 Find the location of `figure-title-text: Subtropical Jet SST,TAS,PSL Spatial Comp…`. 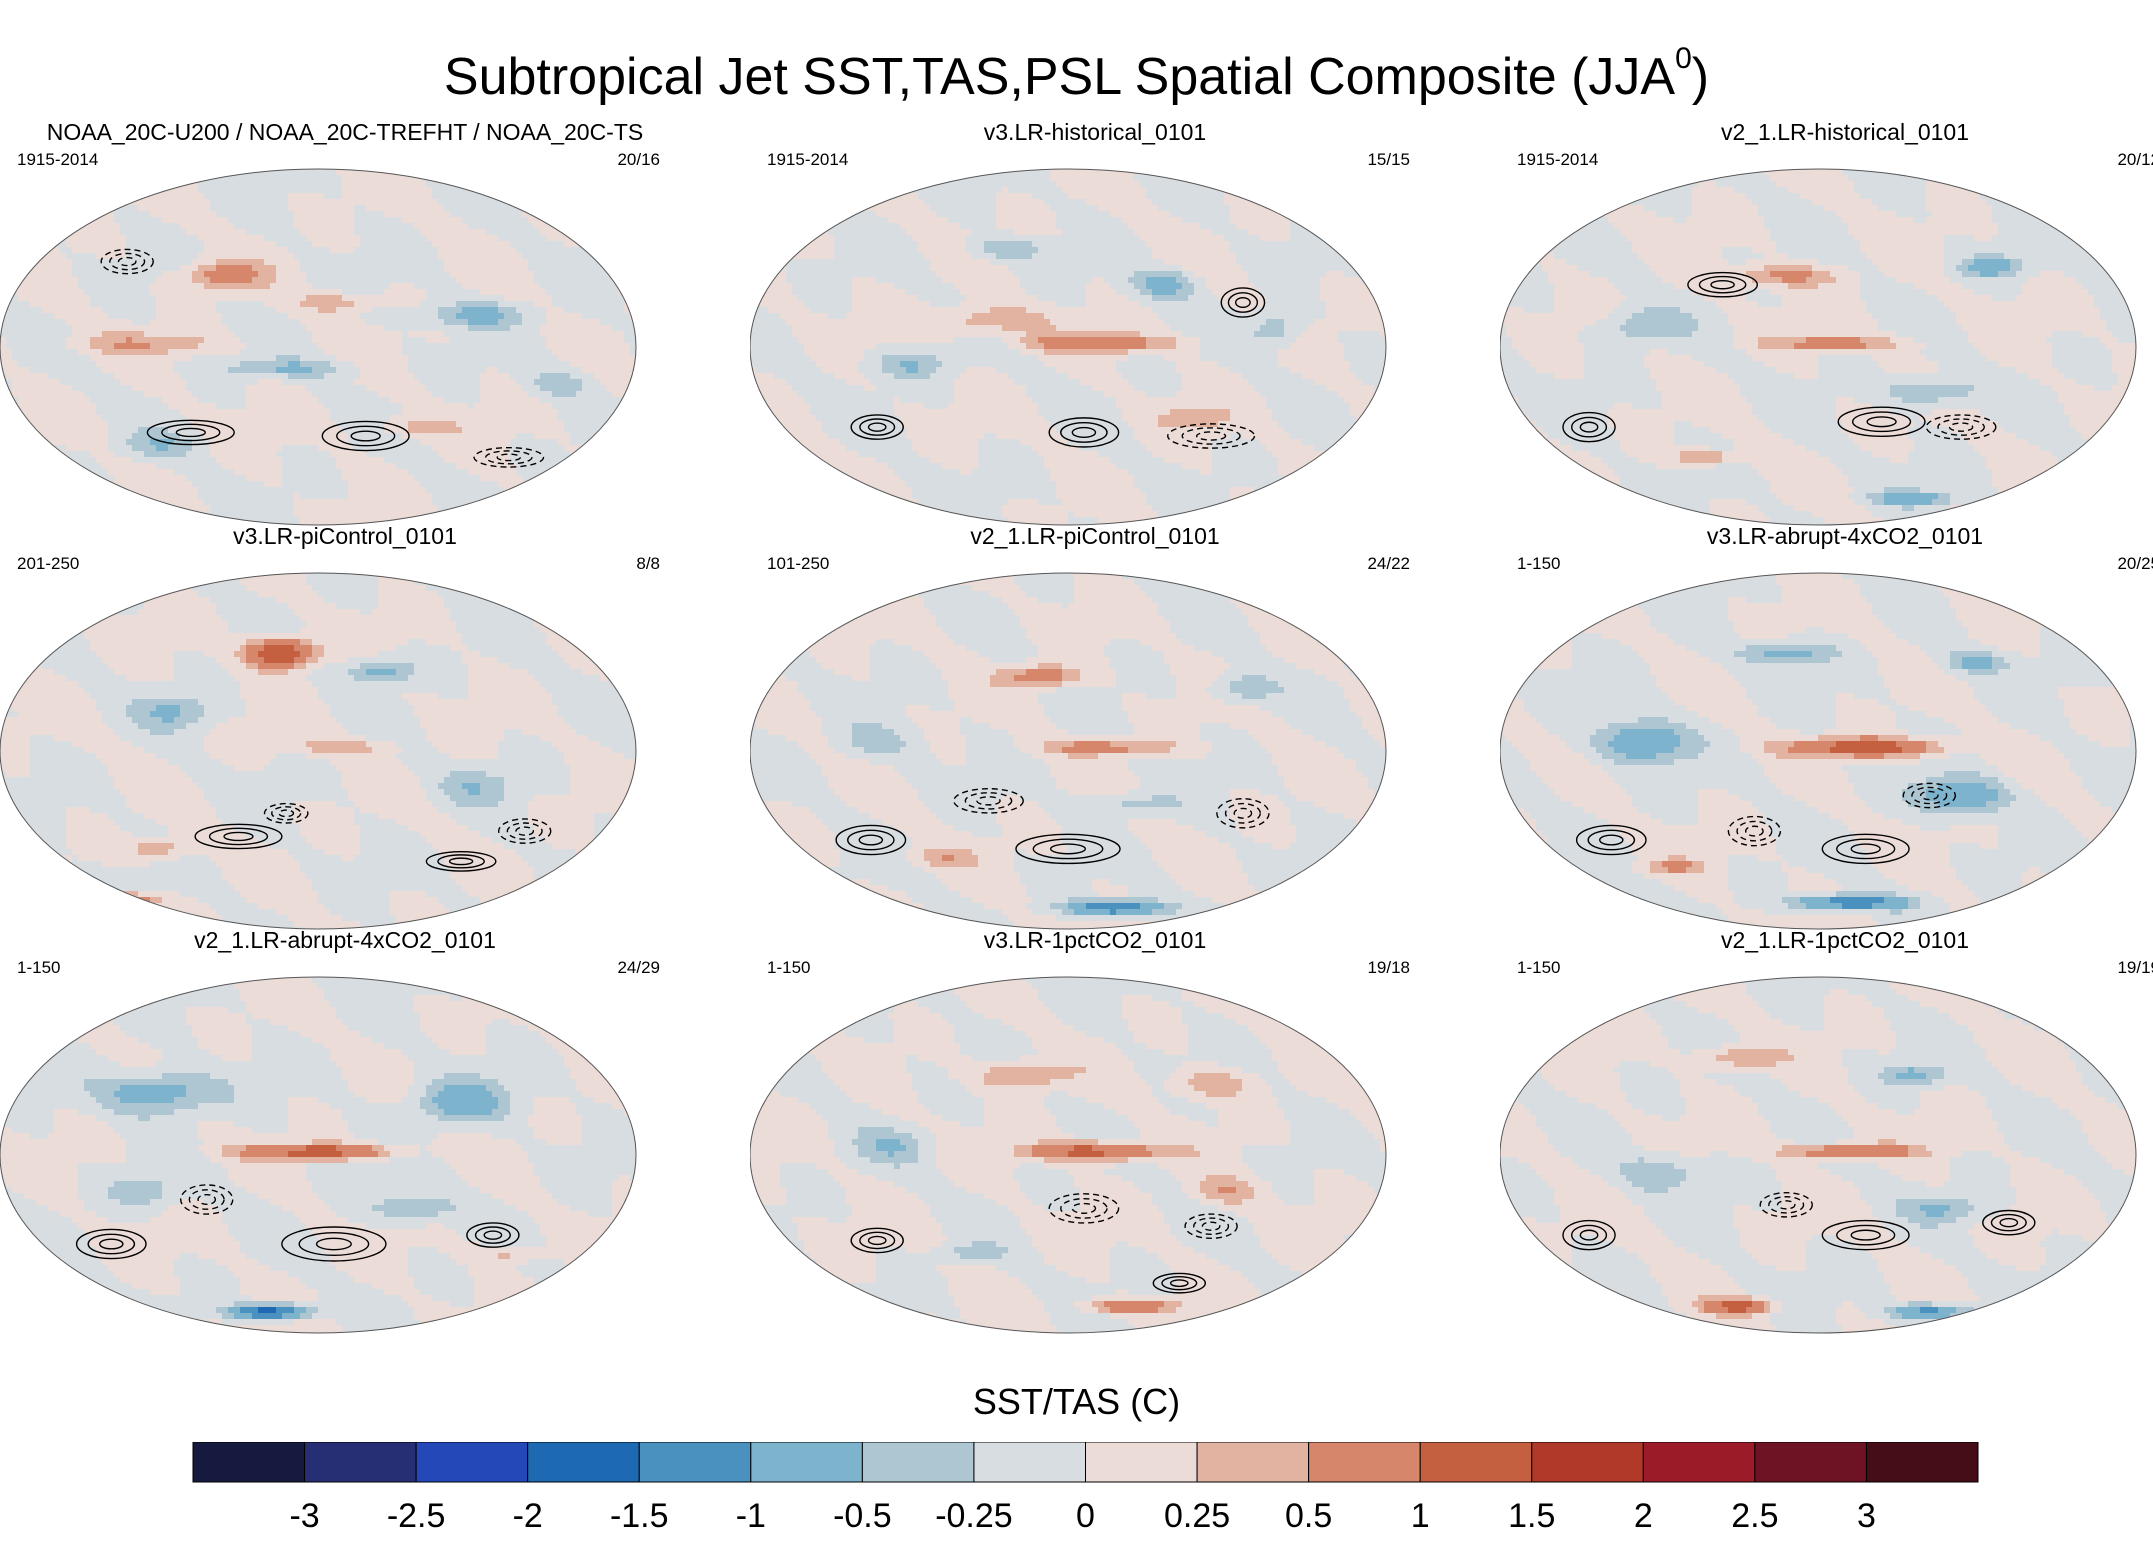

figure-title-text: Subtropical Jet SST,TAS,PSL Spatial Comp… is located at coordinates (1059, 77).